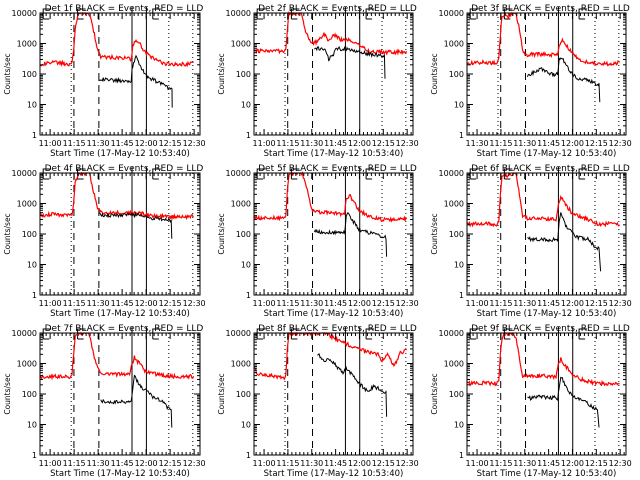  Describe the element at coordinates (124, 329) in the screenshot. I see `panel-title: Det 7f BLACK = Events, RED = LLD` at that location.